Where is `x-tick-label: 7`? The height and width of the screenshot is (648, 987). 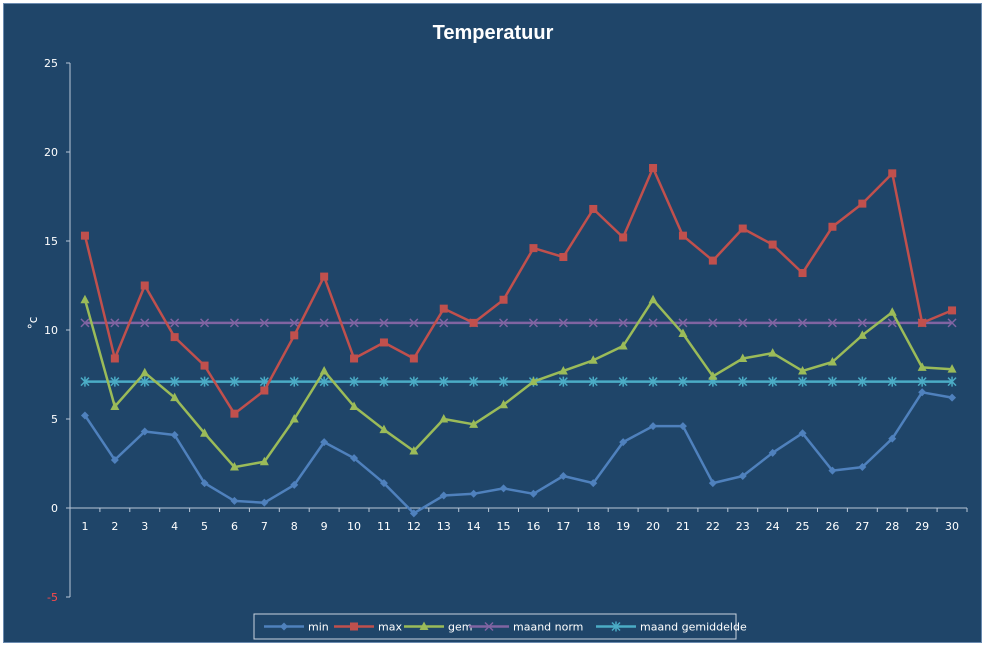 x-tick-label: 7 is located at coordinates (264, 526).